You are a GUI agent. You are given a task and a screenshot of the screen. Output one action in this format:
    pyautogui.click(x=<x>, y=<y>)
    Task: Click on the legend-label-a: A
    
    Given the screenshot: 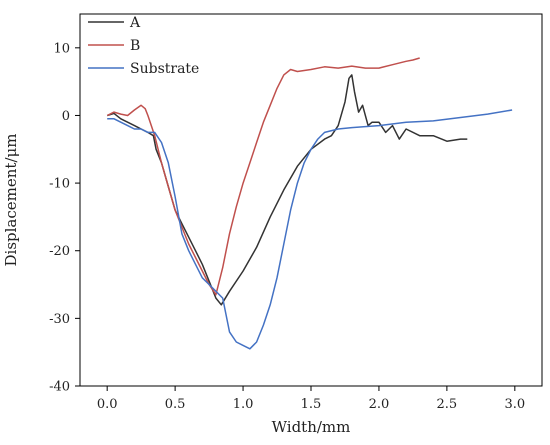 What is the action you would take?
    pyautogui.click(x=135, y=23)
    